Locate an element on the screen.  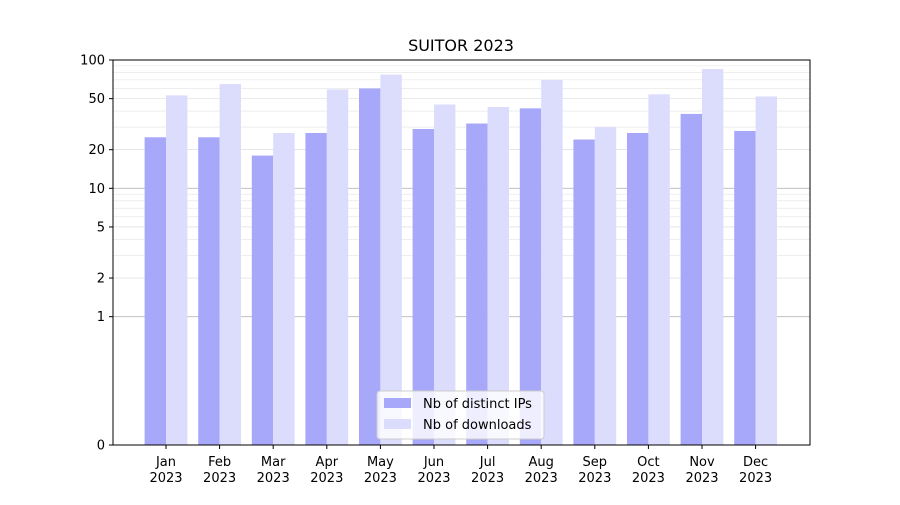
y-tick-label: 100 is located at coordinates (92, 61).